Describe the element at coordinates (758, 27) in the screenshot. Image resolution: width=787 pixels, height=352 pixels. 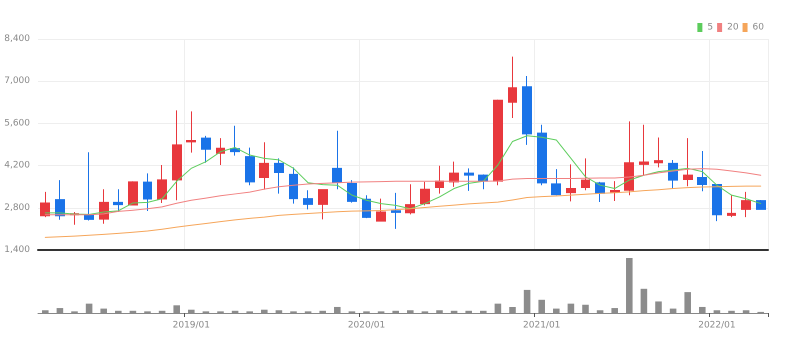
I see `legend-label: 60` at that location.